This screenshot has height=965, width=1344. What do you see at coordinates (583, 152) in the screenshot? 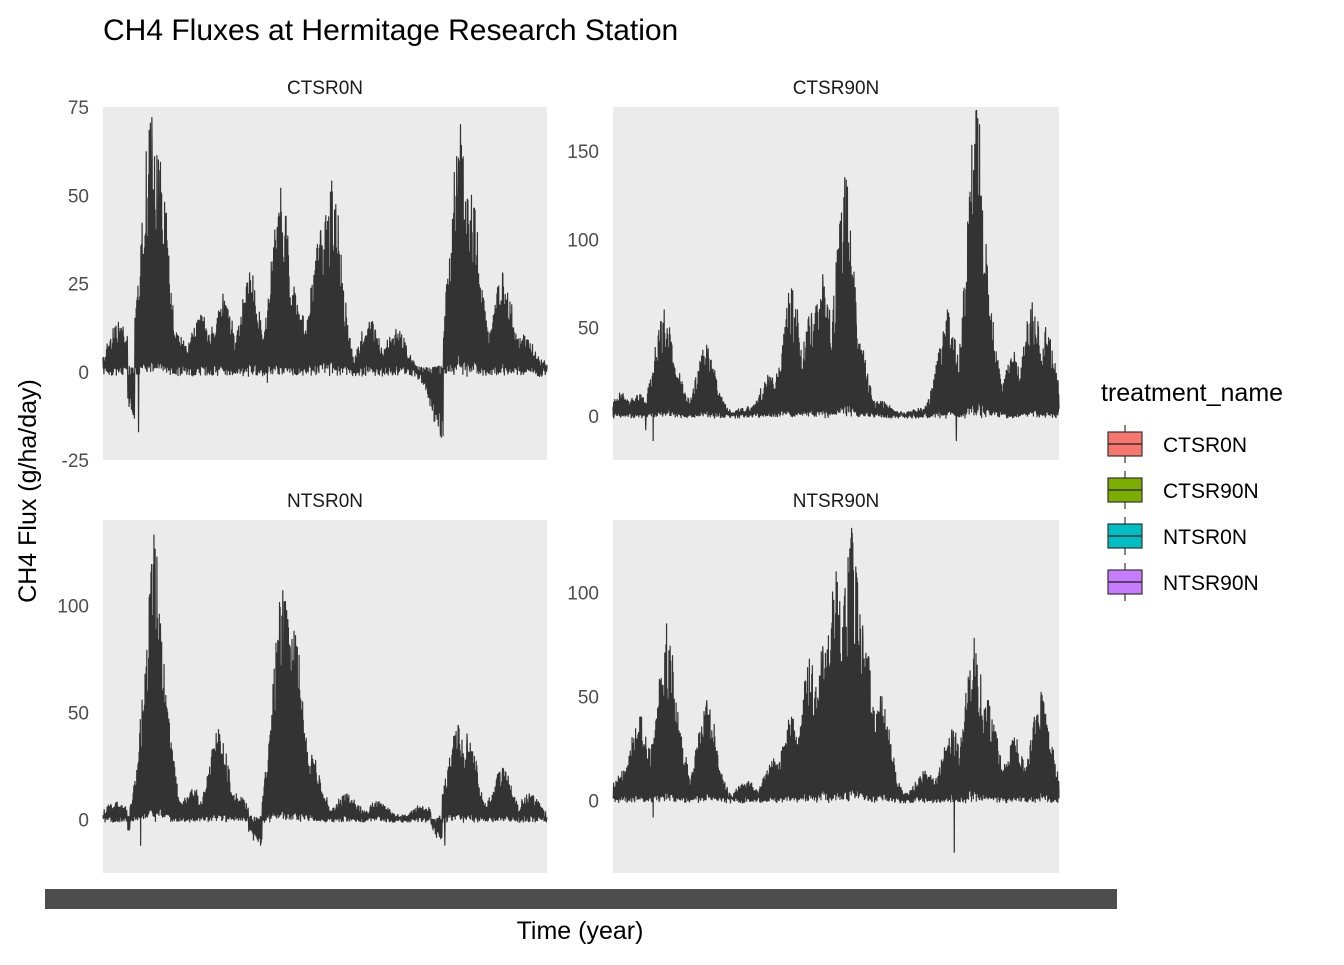
I see `y-tick-label-ctsr90n: 150` at bounding box center [583, 152].